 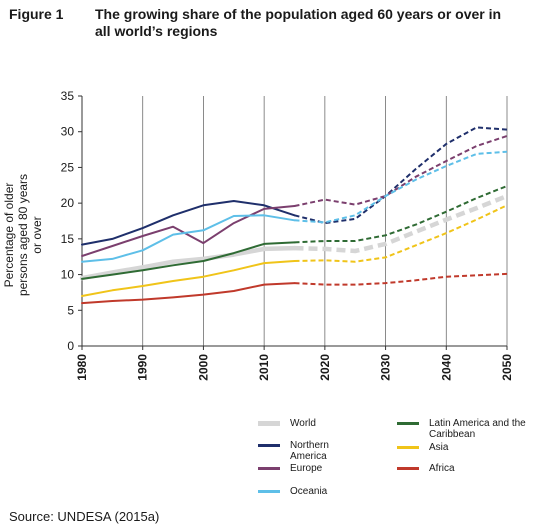 I want to click on series-line-northern-america, so click(x=188, y=223).